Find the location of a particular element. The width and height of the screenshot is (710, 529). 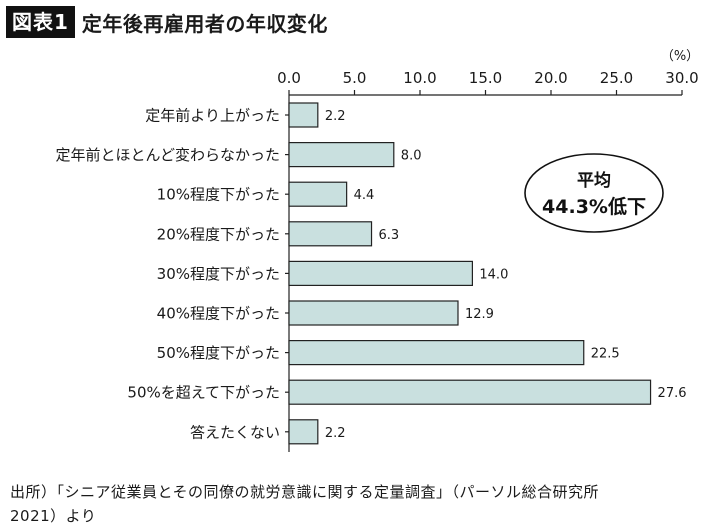

average-annotation: 平均 44.3%低下 is located at coordinates (594, 193).